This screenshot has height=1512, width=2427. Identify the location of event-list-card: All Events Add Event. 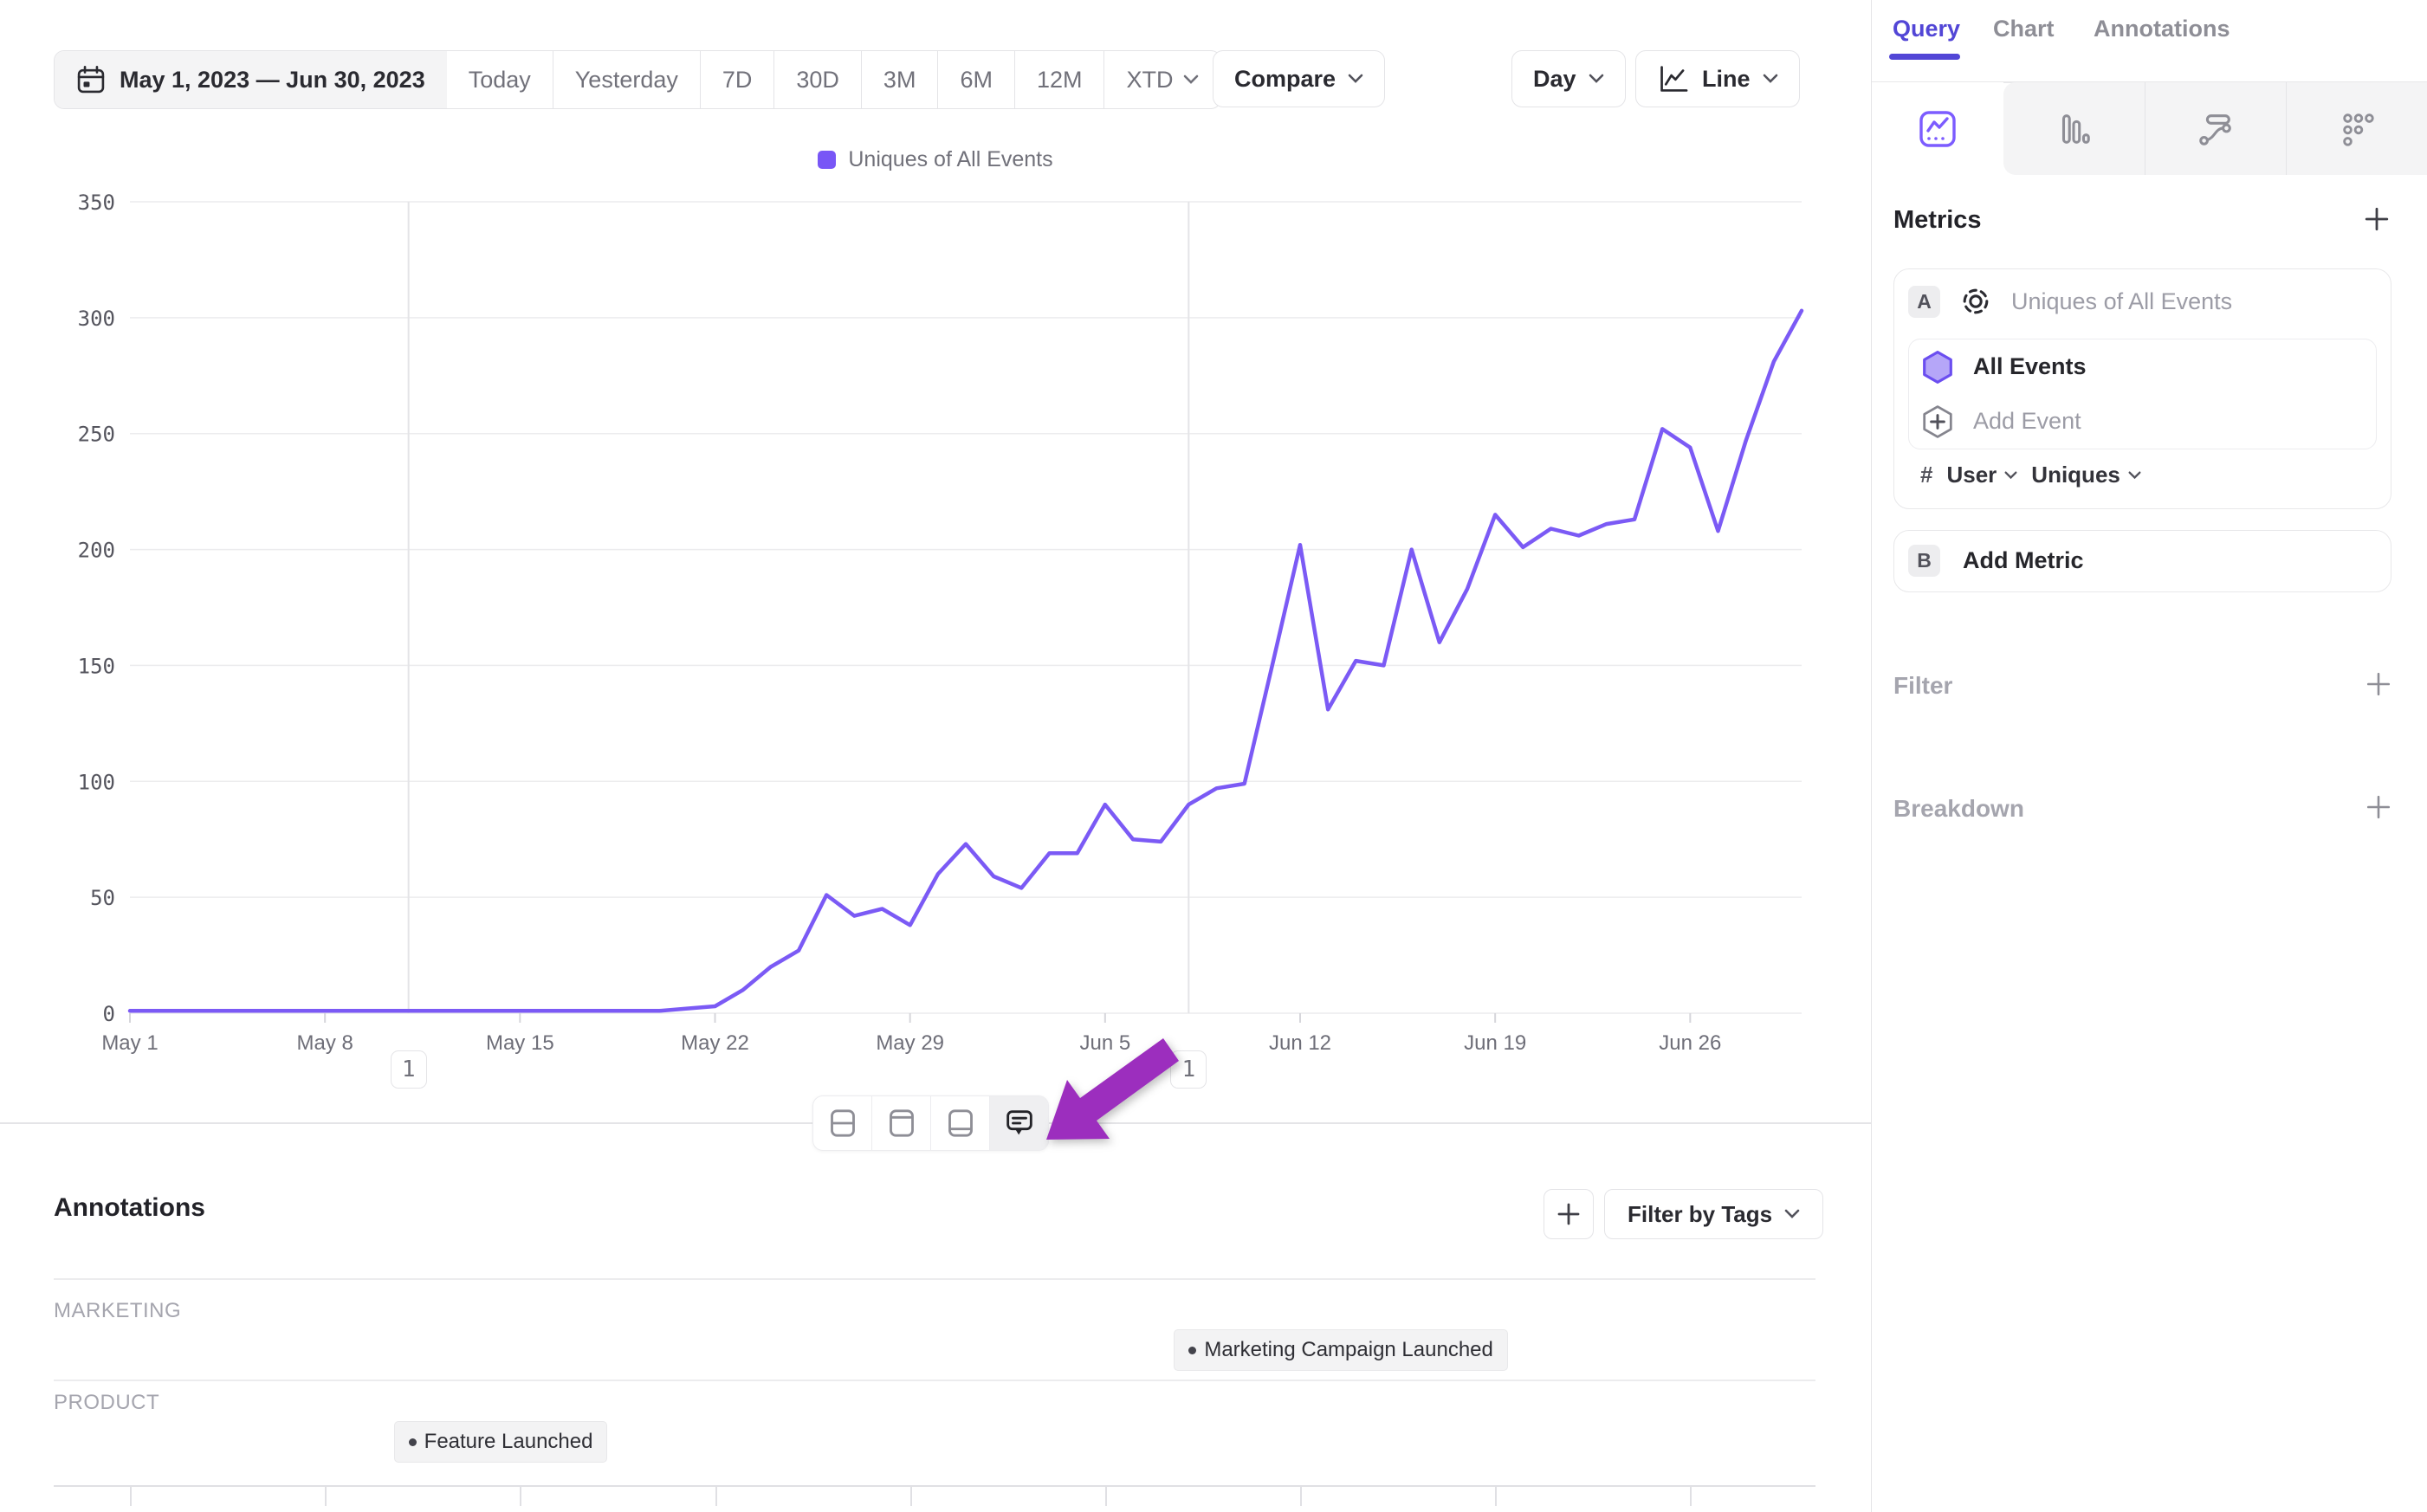
(2142, 394).